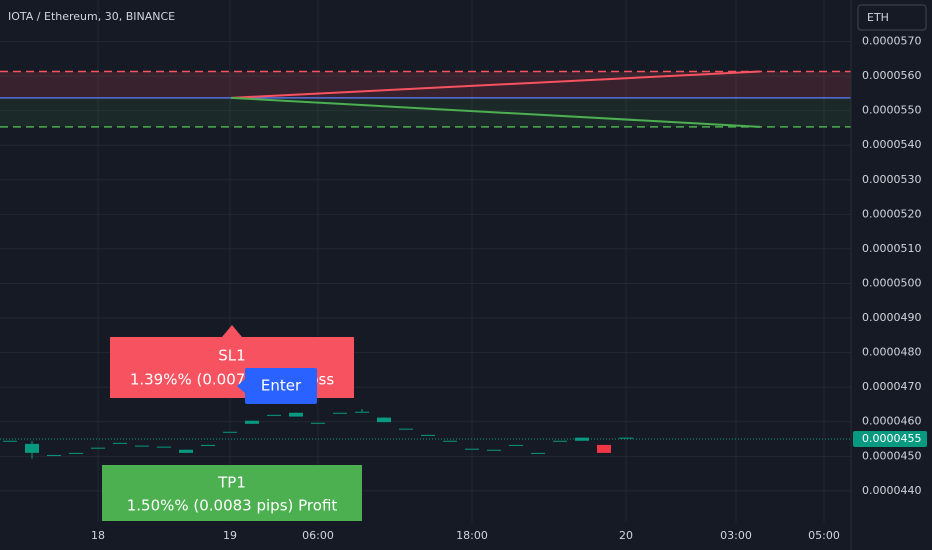 This screenshot has width=932, height=550. I want to click on currency-button, so click(892, 17).